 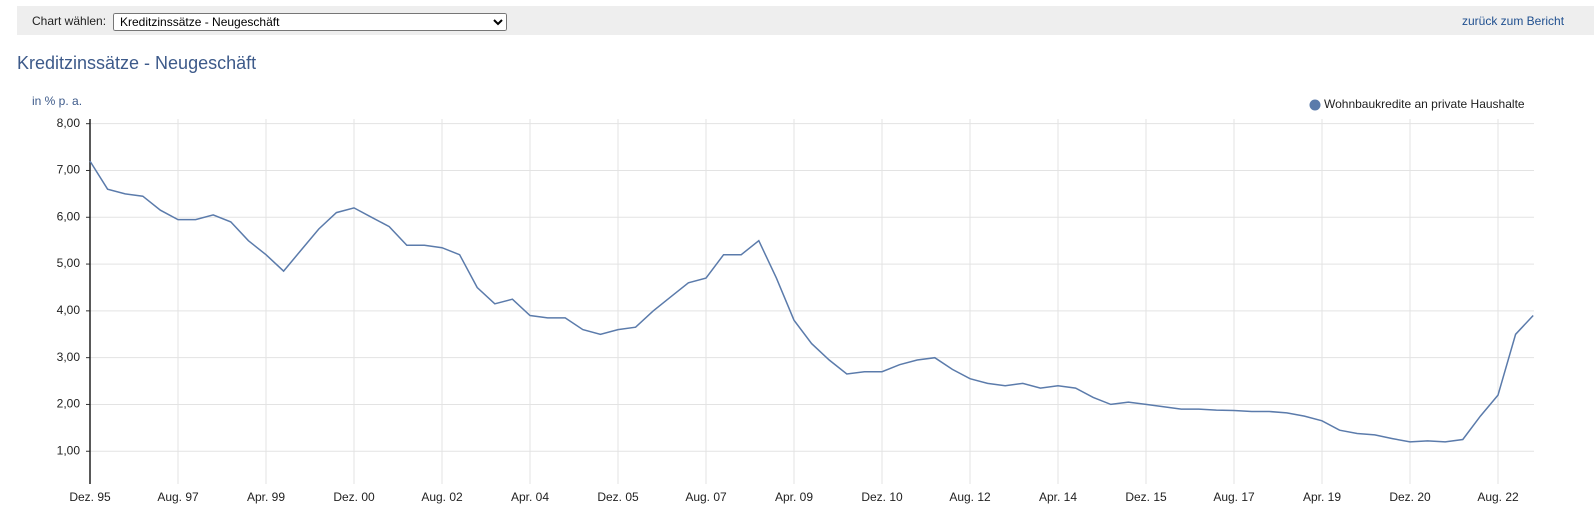 What do you see at coordinates (69, 216) in the screenshot?
I see `y-tick-label: 6,00` at bounding box center [69, 216].